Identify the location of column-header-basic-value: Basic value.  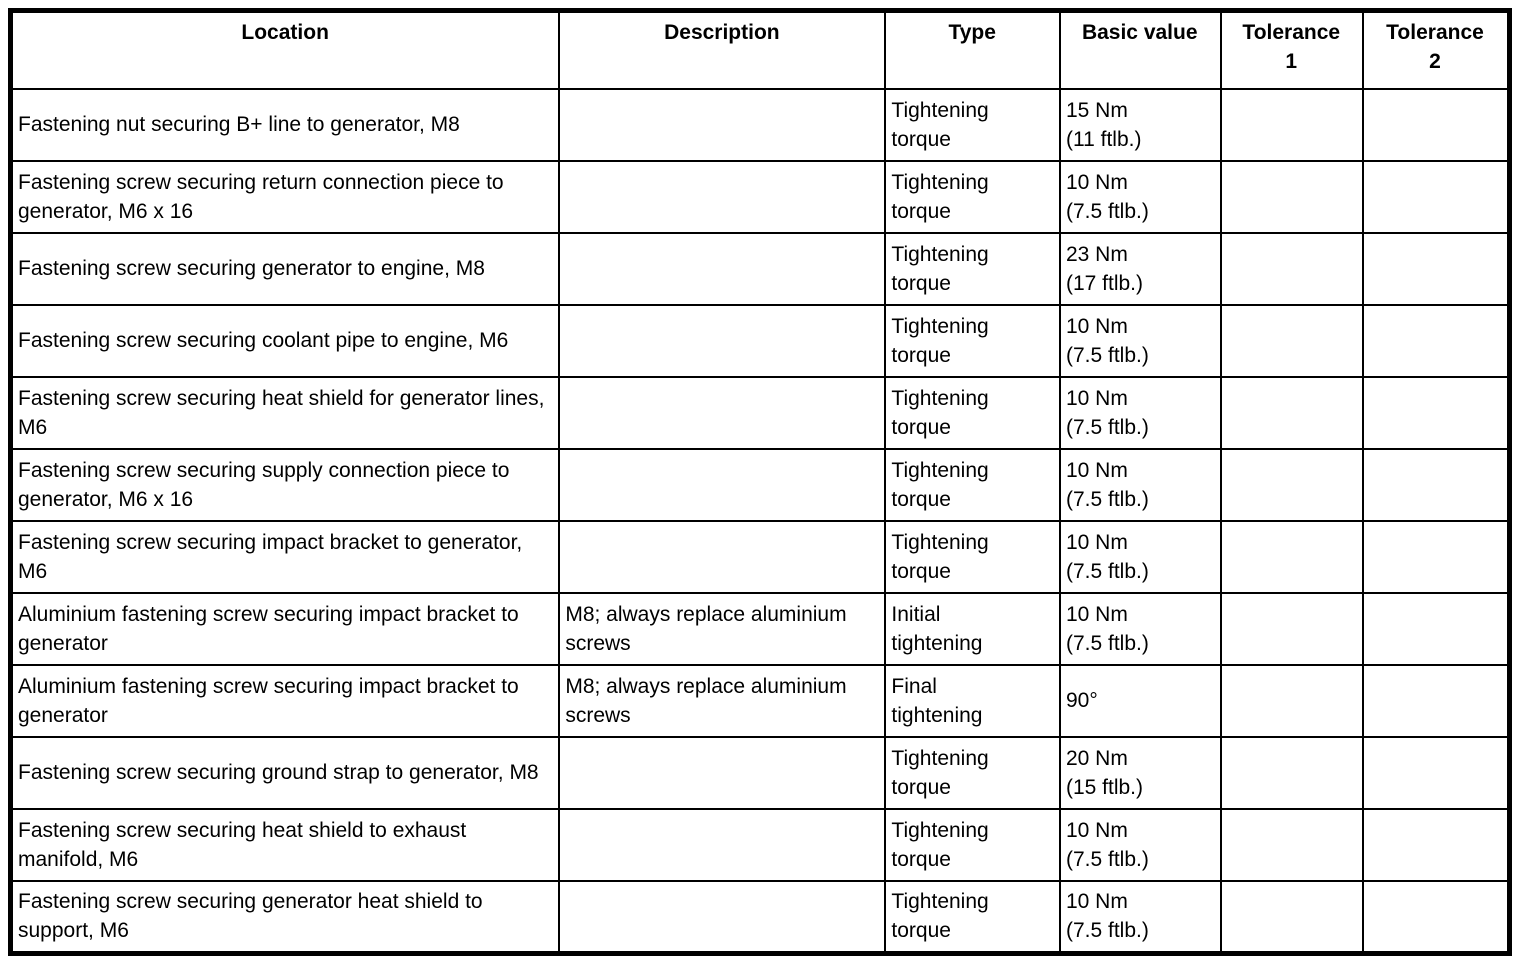
(1140, 49).